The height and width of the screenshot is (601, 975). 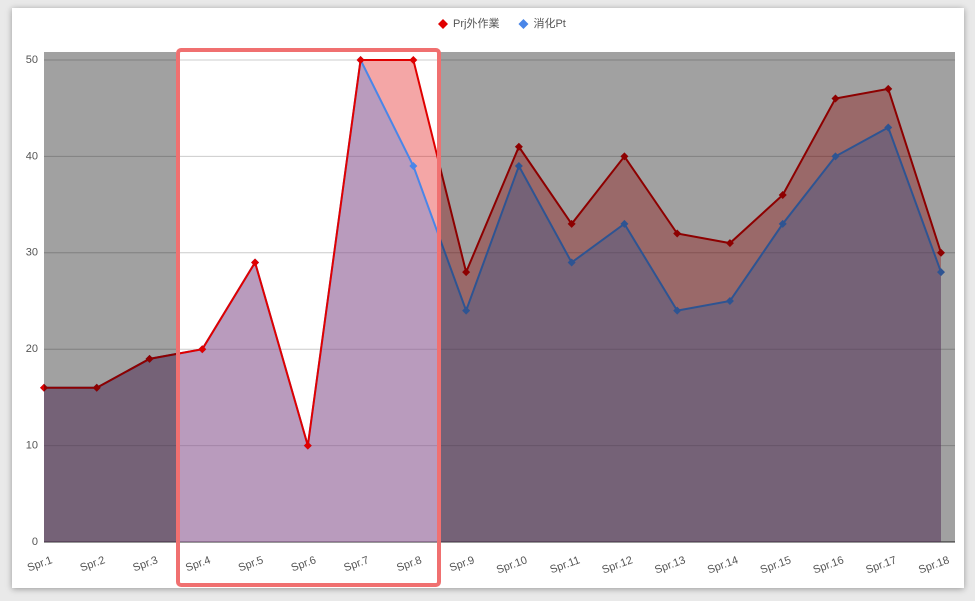 What do you see at coordinates (304, 564) in the screenshot?
I see `x-tick-label: Spr.6` at bounding box center [304, 564].